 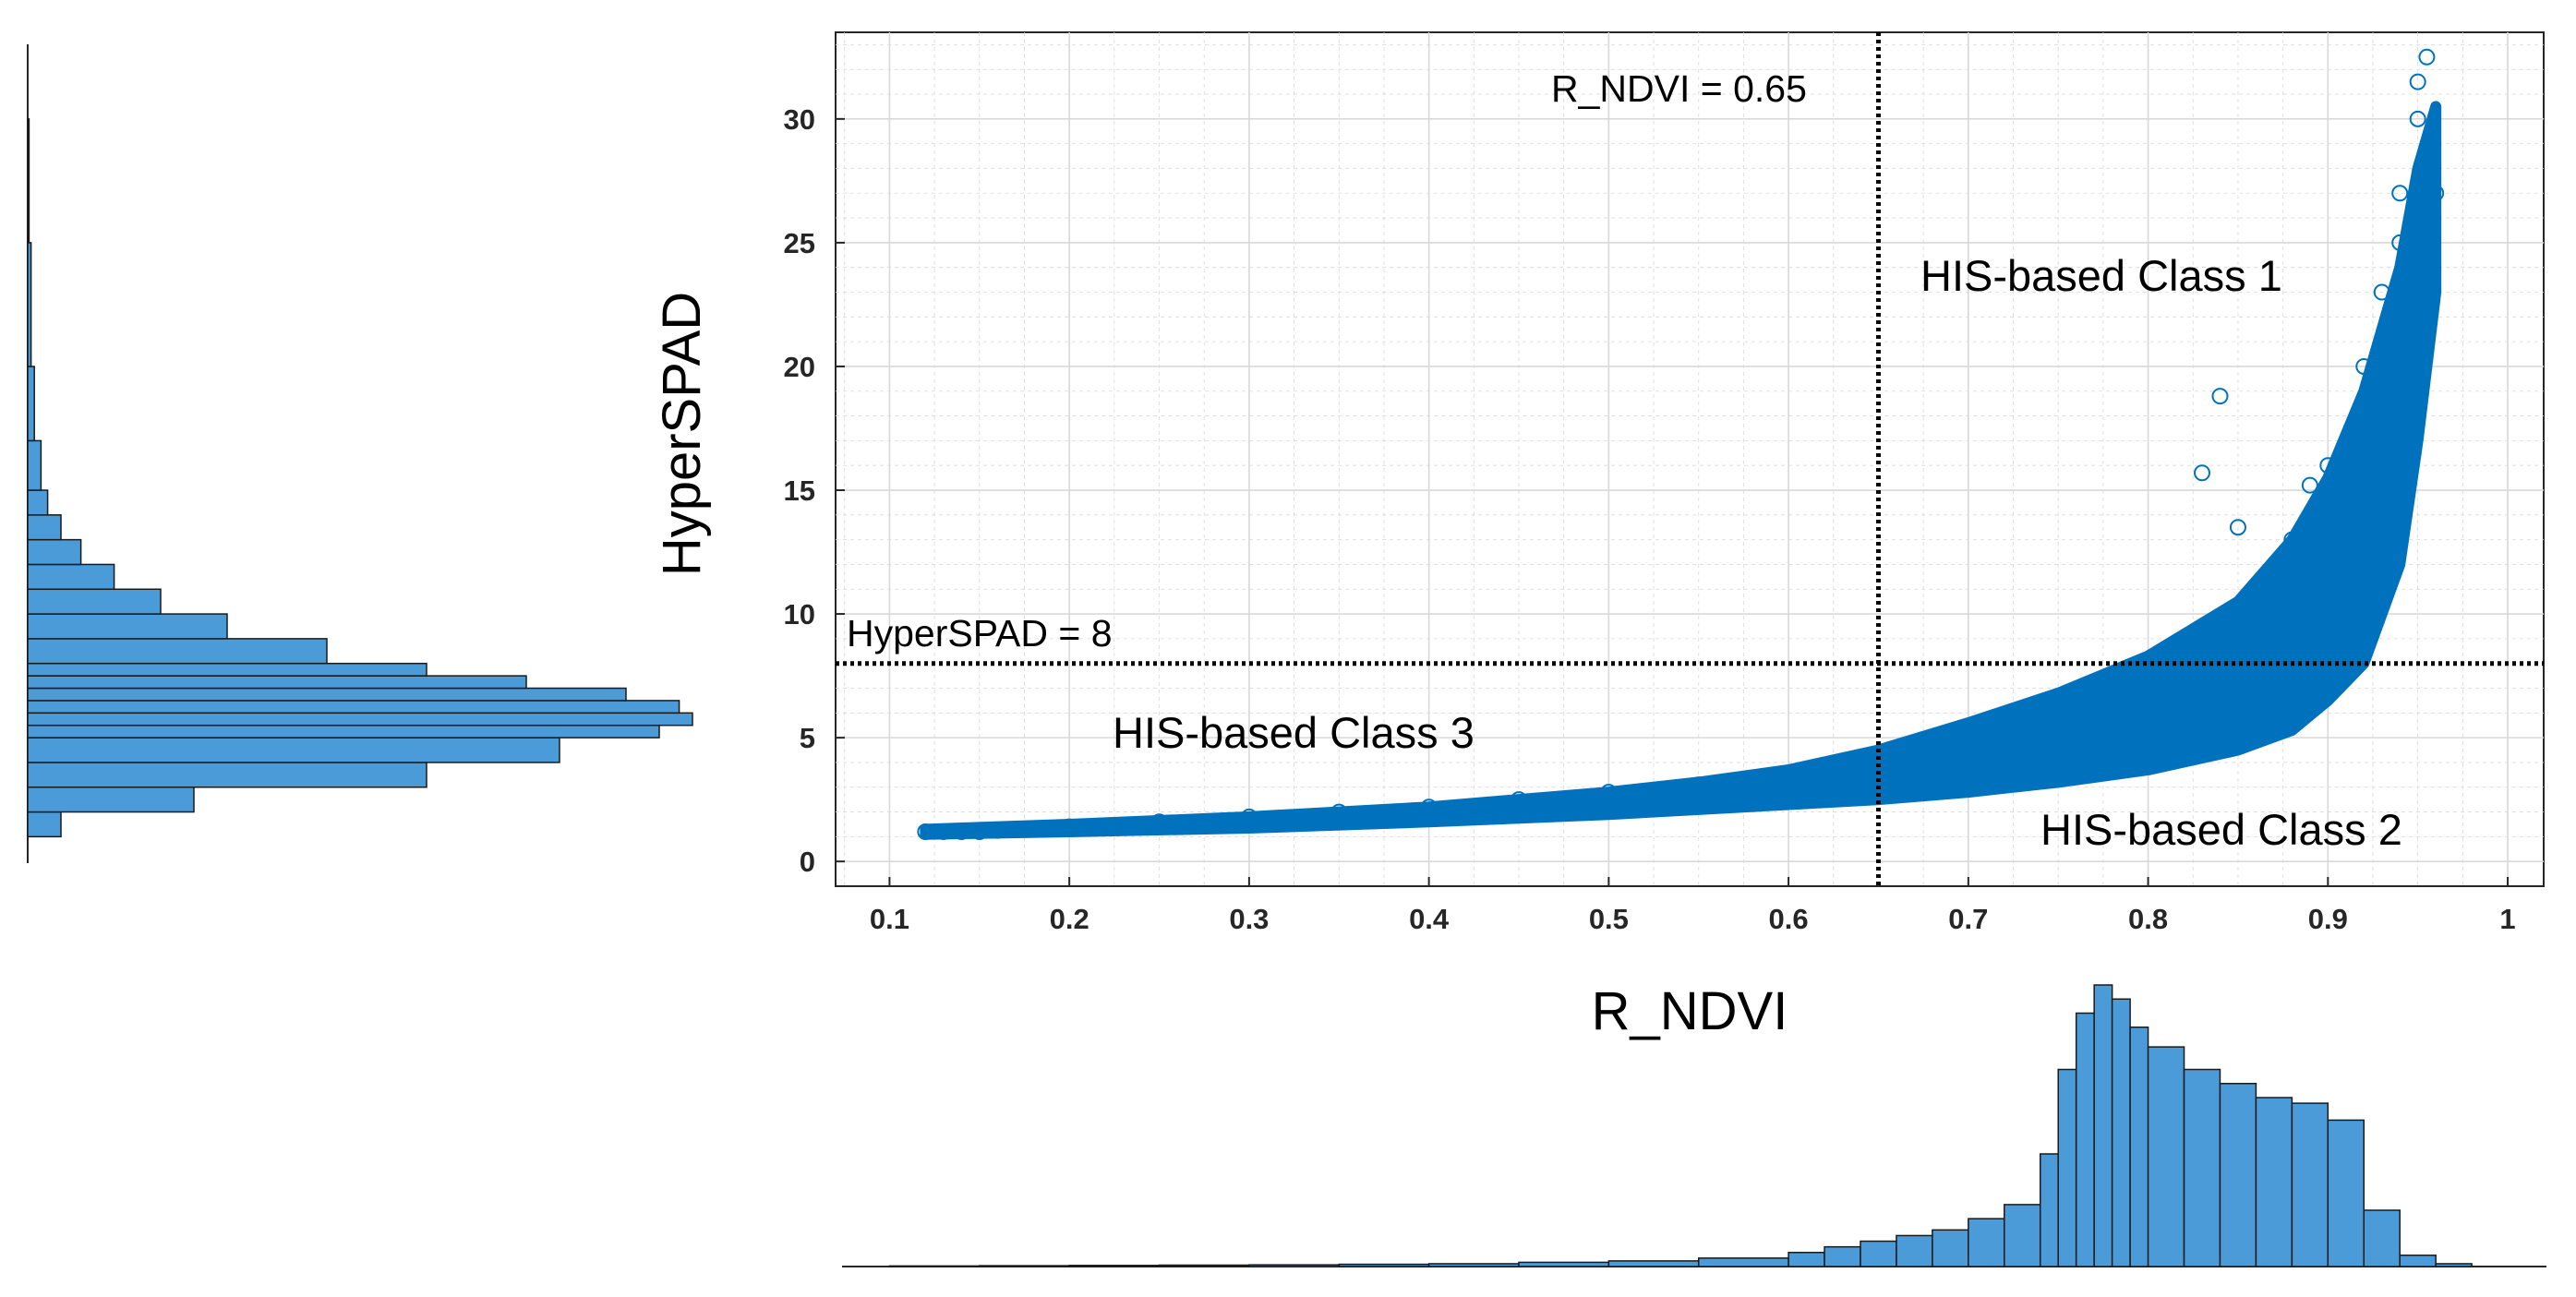 What do you see at coordinates (2101, 275) in the screenshot?
I see `class1-label: HIS-based Class 1` at bounding box center [2101, 275].